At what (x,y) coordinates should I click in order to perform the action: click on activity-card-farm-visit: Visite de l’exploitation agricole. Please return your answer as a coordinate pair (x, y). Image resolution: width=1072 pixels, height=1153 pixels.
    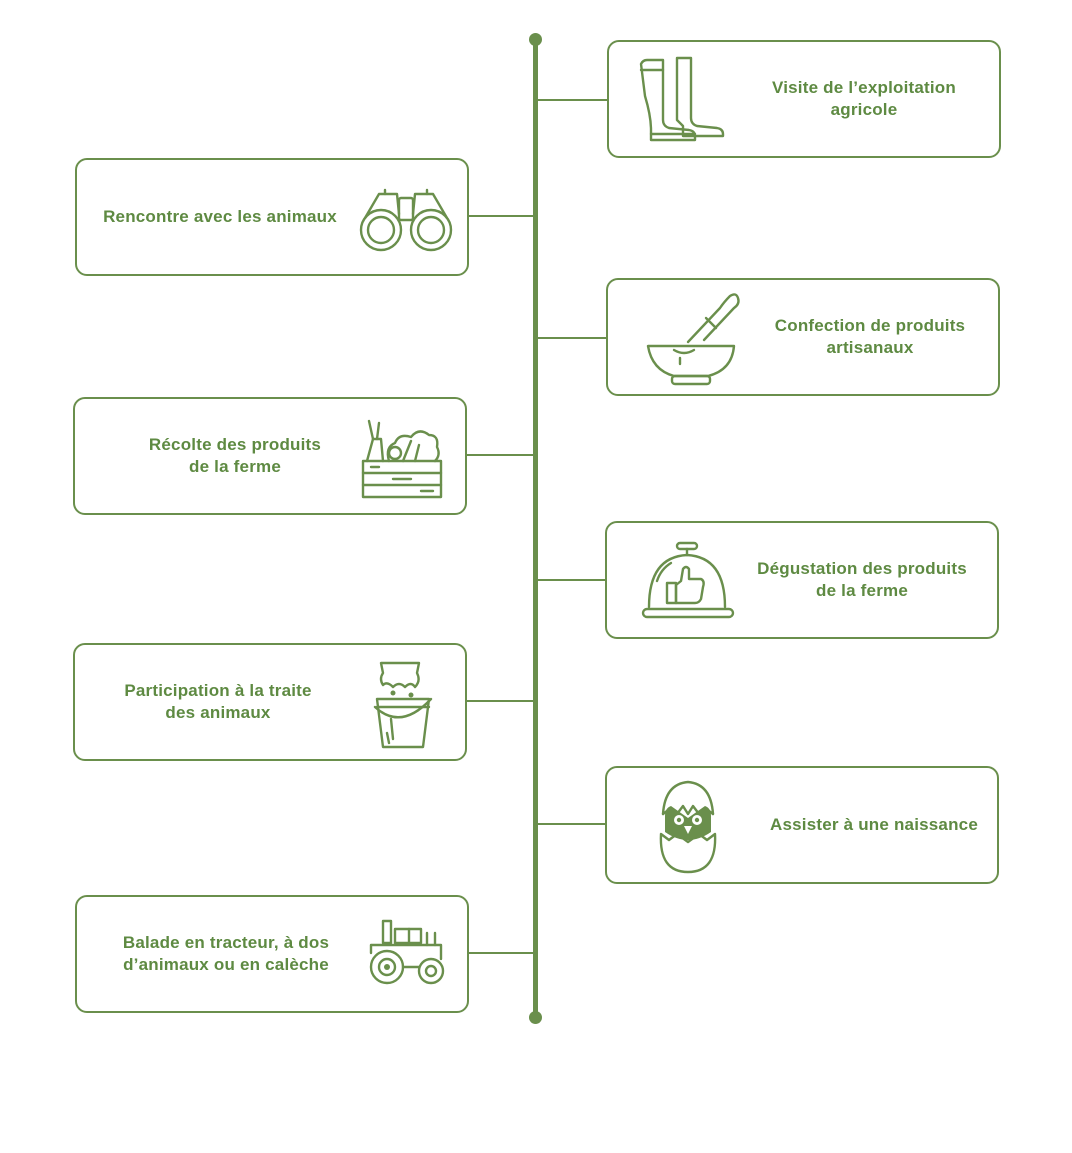
    Looking at the image, I should click on (804, 99).